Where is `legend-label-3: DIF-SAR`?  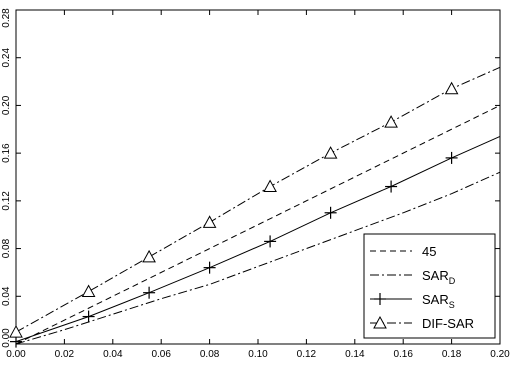 legend-label-3: DIF-SAR is located at coordinates (448, 323).